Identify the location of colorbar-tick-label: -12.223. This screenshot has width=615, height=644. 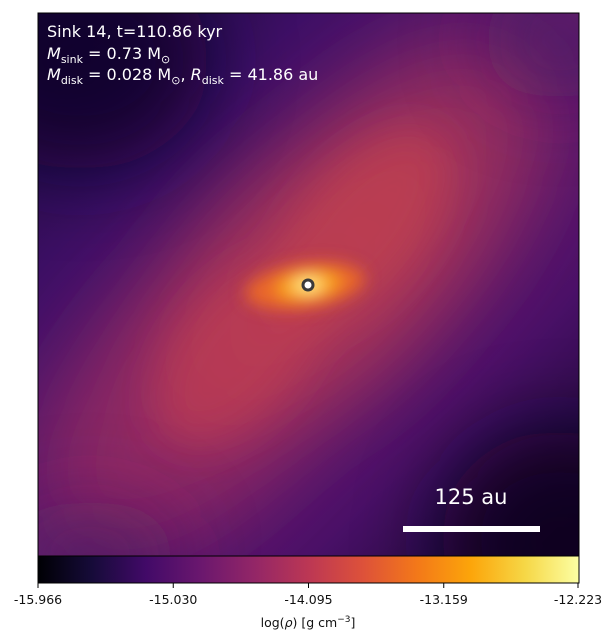
(578, 599).